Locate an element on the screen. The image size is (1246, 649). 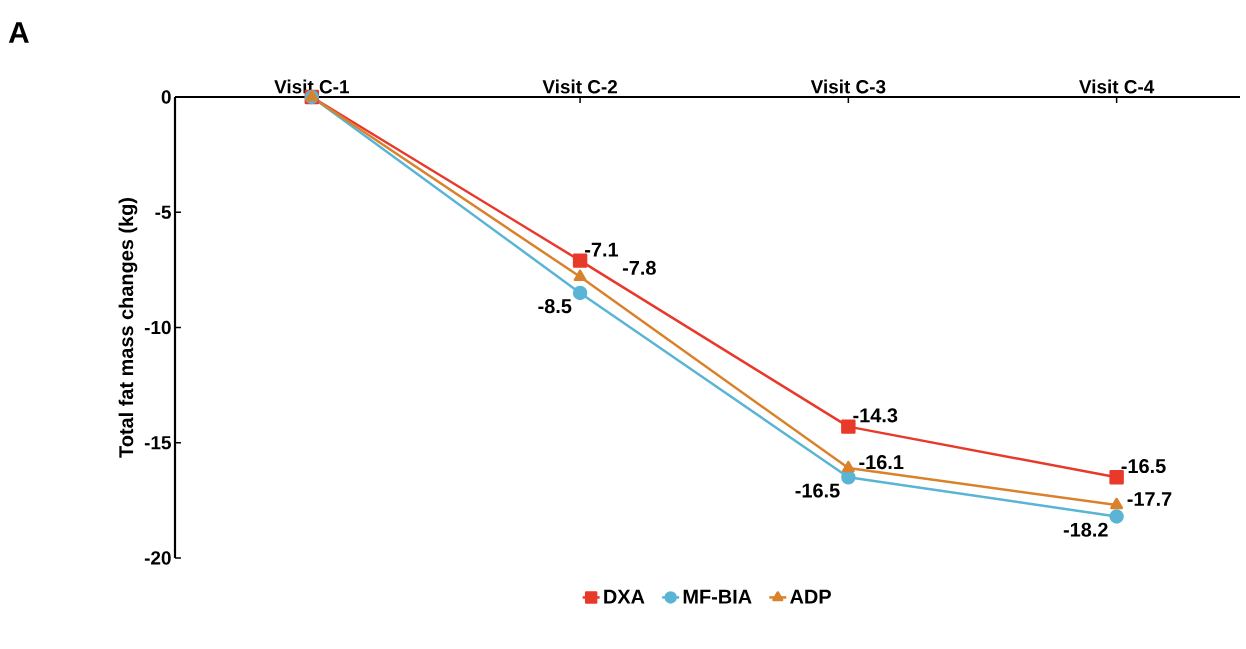
legend-label: DXA is located at coordinates (624, 596).